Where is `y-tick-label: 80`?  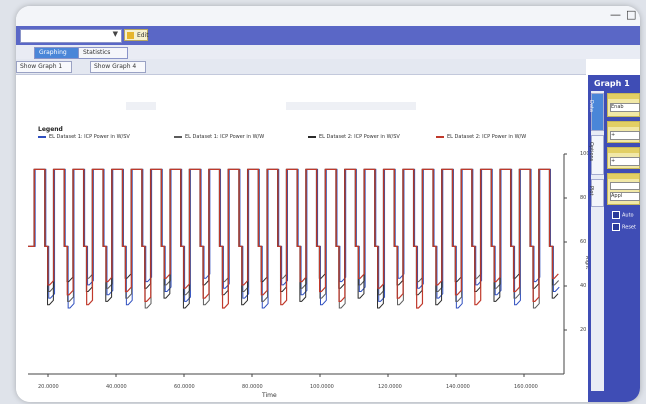 y-tick-label: 80 is located at coordinates (583, 198).